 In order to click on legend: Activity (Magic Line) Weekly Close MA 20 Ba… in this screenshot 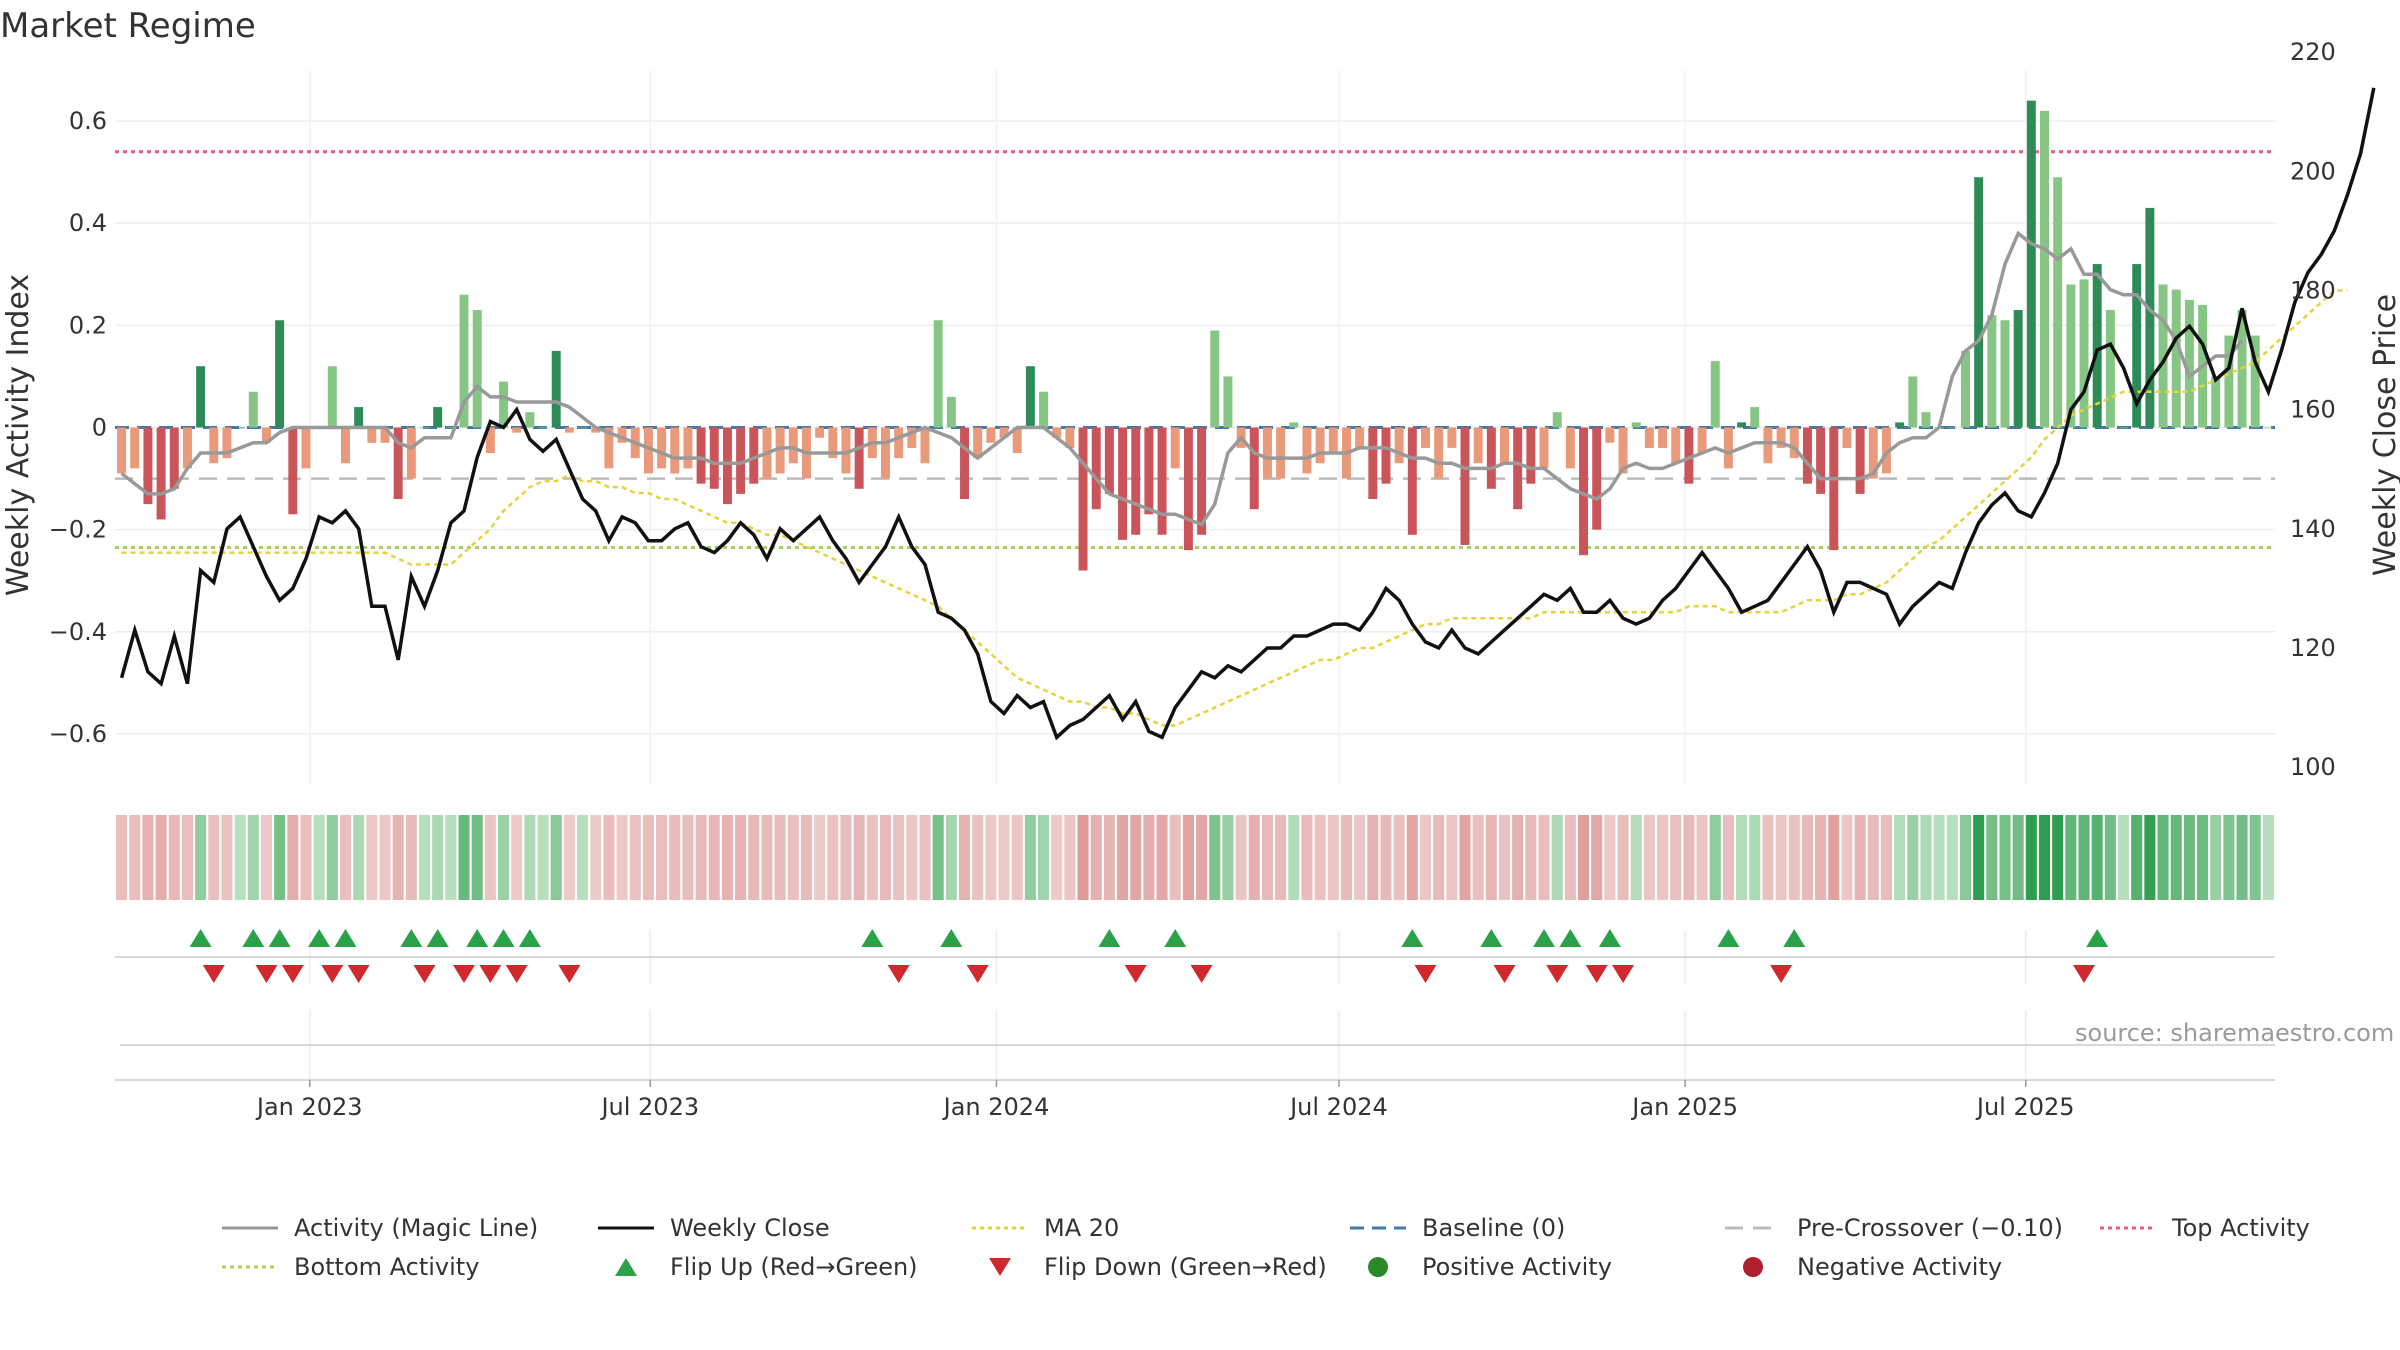, I will do `click(1266, 1247)`.